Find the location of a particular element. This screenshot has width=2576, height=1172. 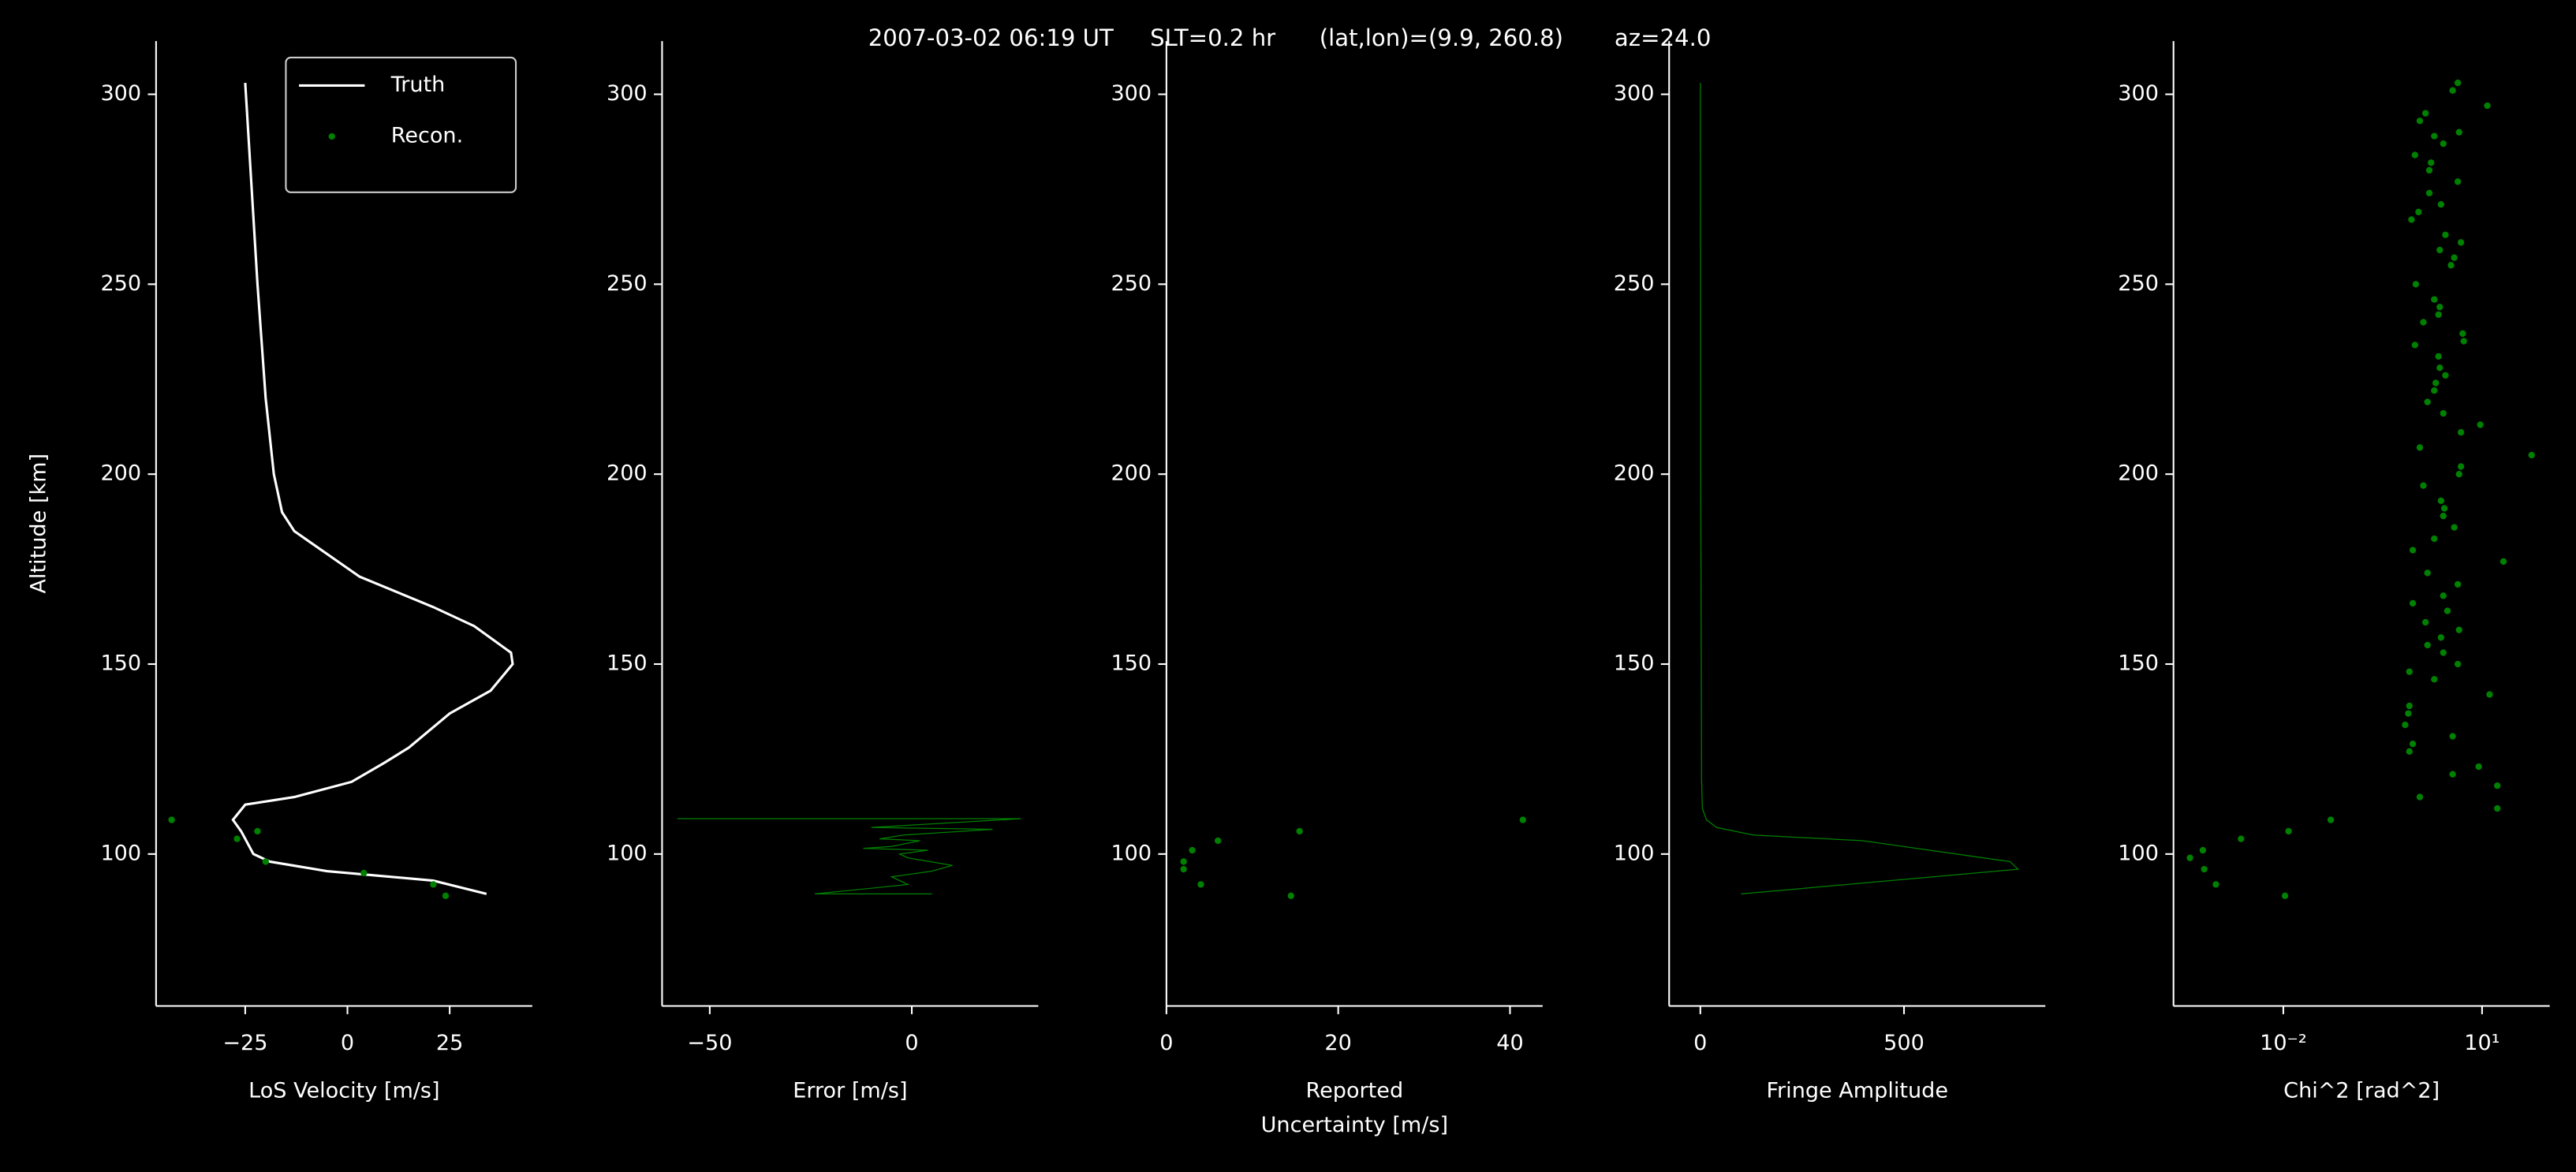

x-tick-label: 10⁻² is located at coordinates (2283, 1043).